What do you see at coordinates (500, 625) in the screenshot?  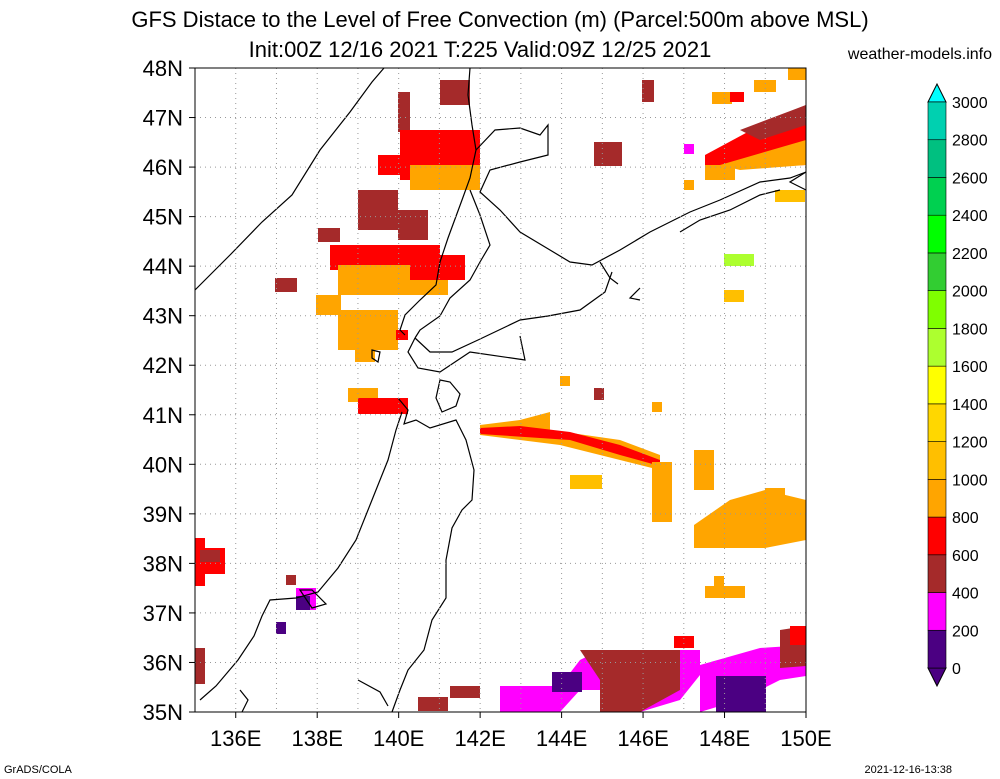 I see `field-patches-south` at bounding box center [500, 625].